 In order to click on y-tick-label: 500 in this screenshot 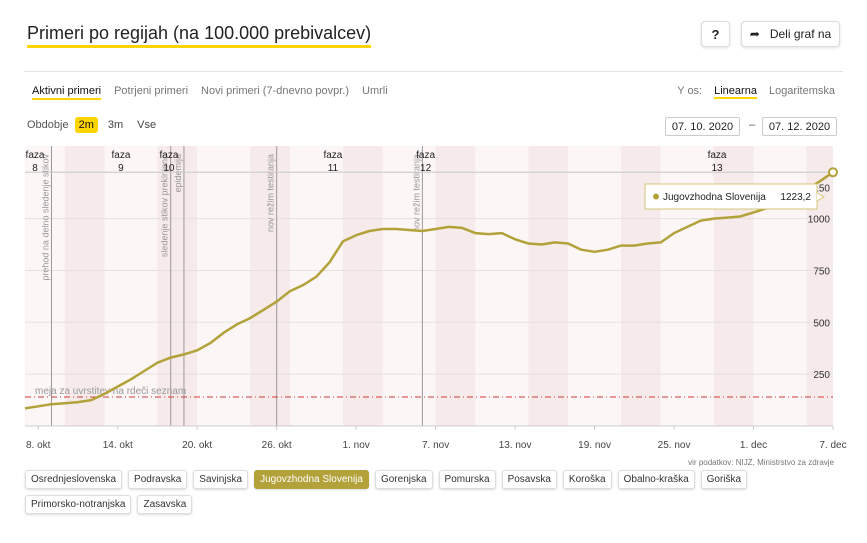, I will do `click(821, 323)`.